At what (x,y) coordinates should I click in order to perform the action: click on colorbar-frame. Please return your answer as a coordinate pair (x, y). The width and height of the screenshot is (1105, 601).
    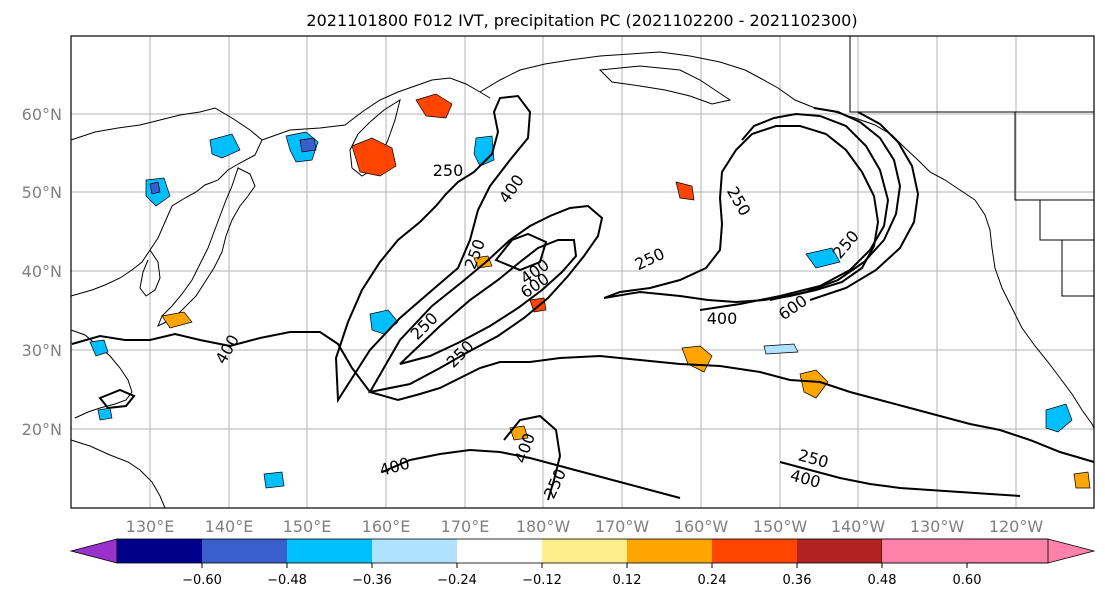
    Looking at the image, I should click on (582, 551).